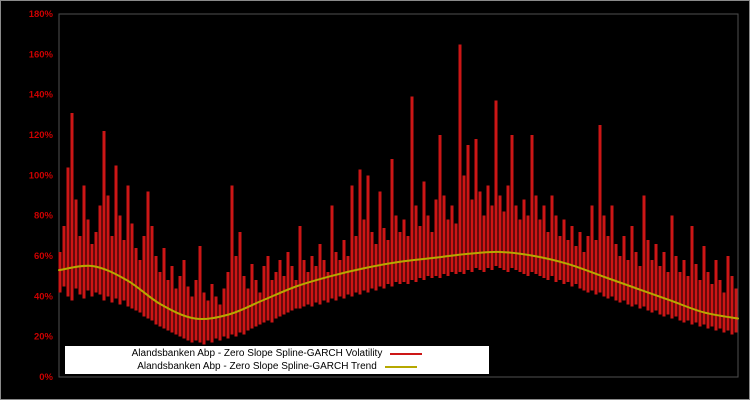 The width and height of the screenshot is (750, 400). Describe the element at coordinates (41, 95) in the screenshot. I see `y-axis-tick-label: 140%` at that location.